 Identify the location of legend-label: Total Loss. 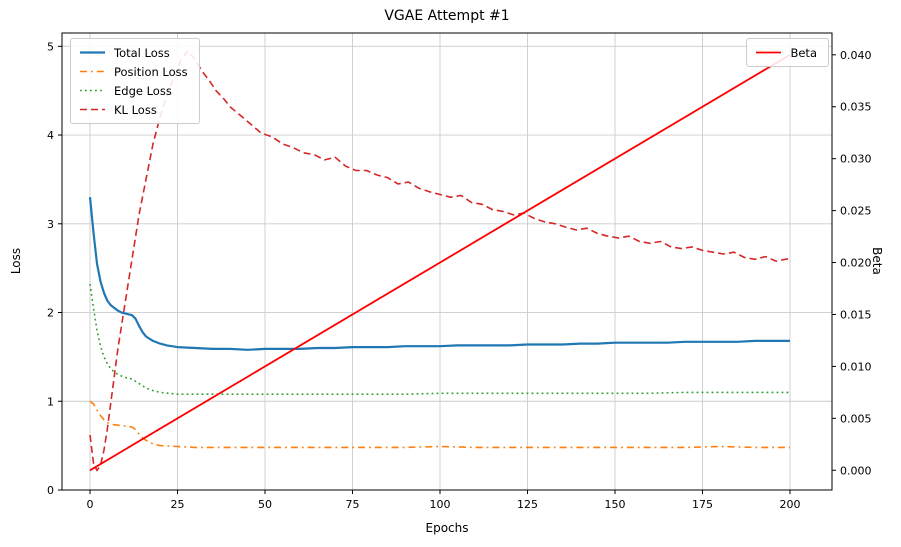
(142, 52).